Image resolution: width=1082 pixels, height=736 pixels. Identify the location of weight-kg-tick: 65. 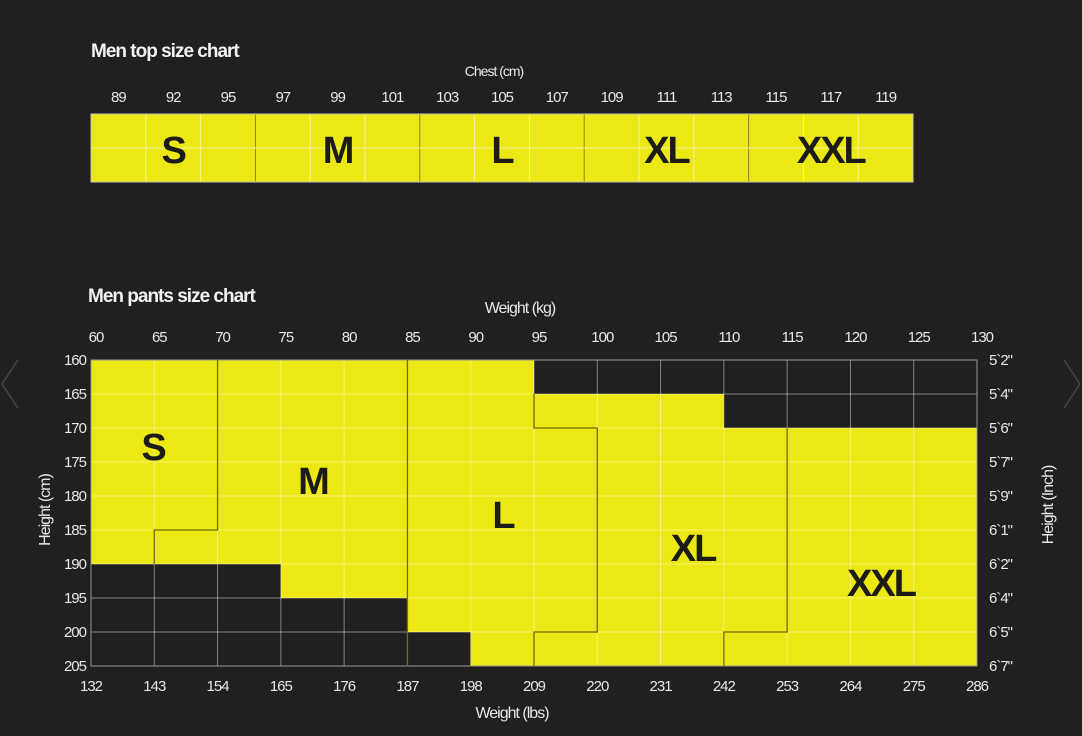
(159, 337).